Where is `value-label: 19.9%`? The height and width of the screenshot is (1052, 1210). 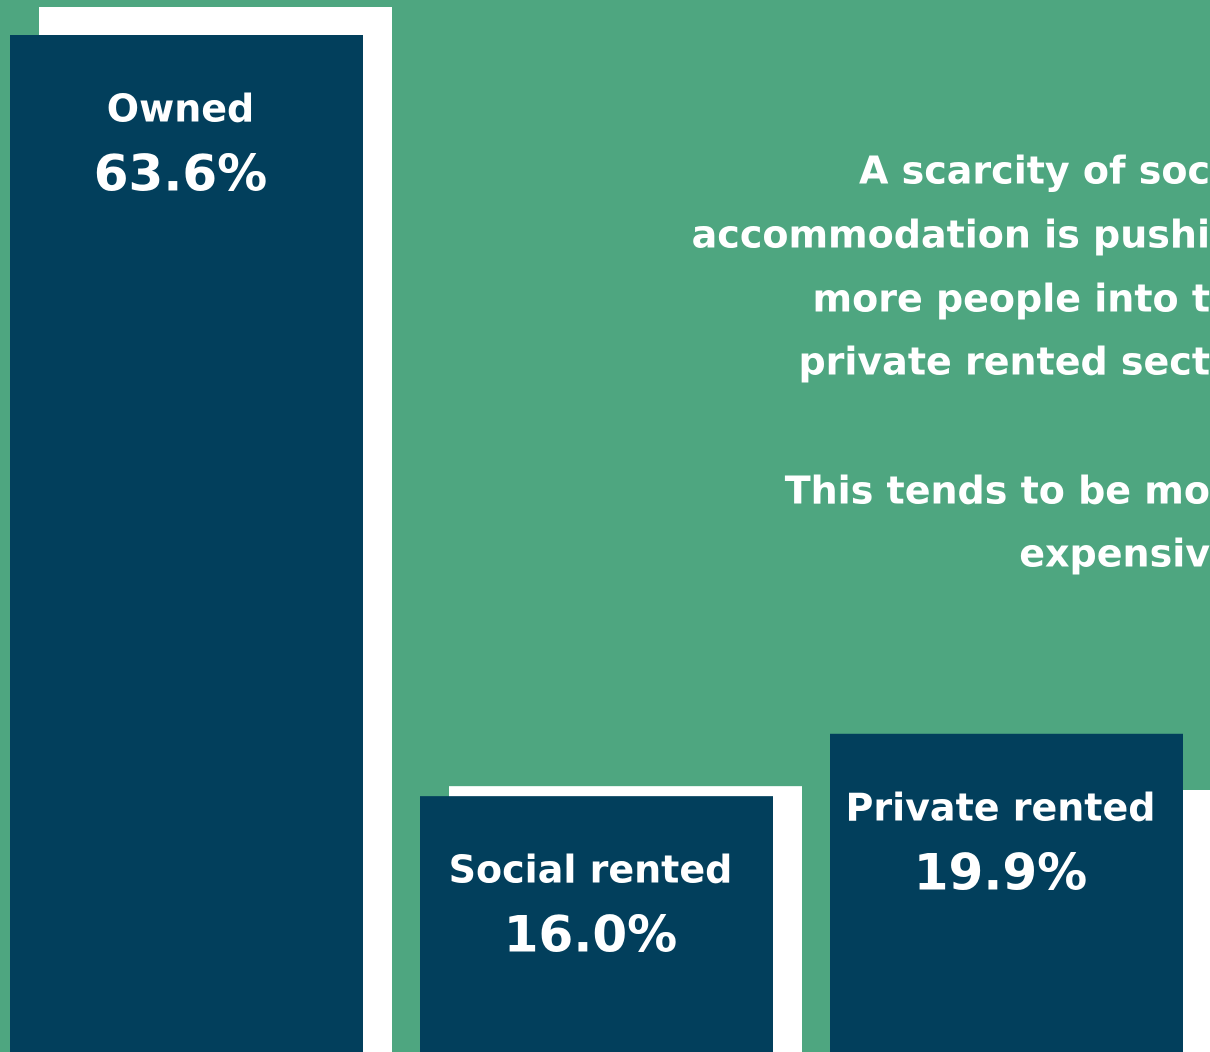 value-label: 19.9% is located at coordinates (1000, 872).